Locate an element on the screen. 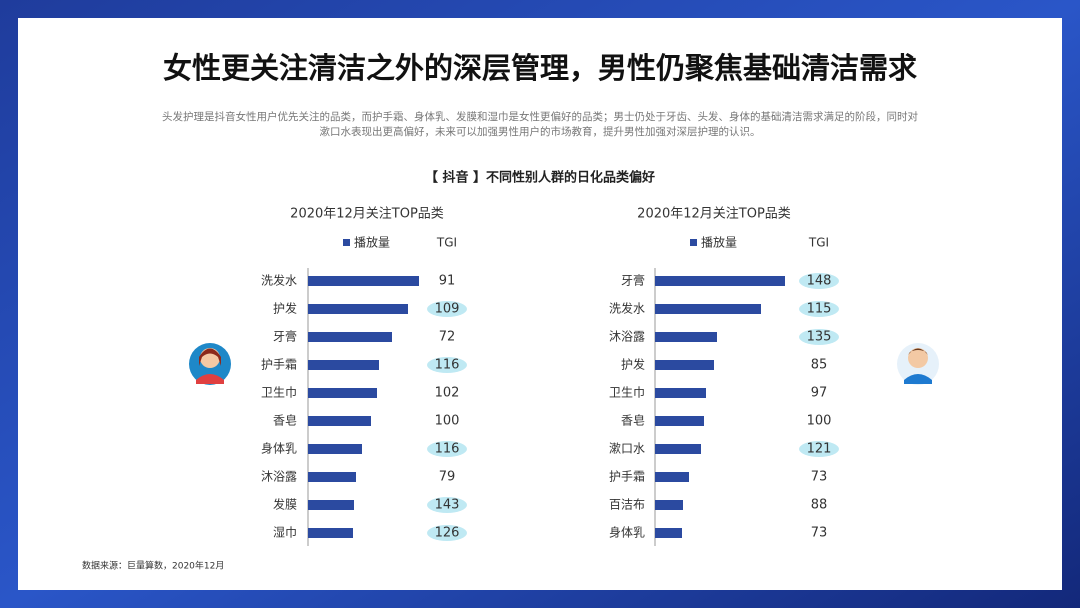 The image size is (1080, 612). tgi-value: 79 is located at coordinates (447, 477).